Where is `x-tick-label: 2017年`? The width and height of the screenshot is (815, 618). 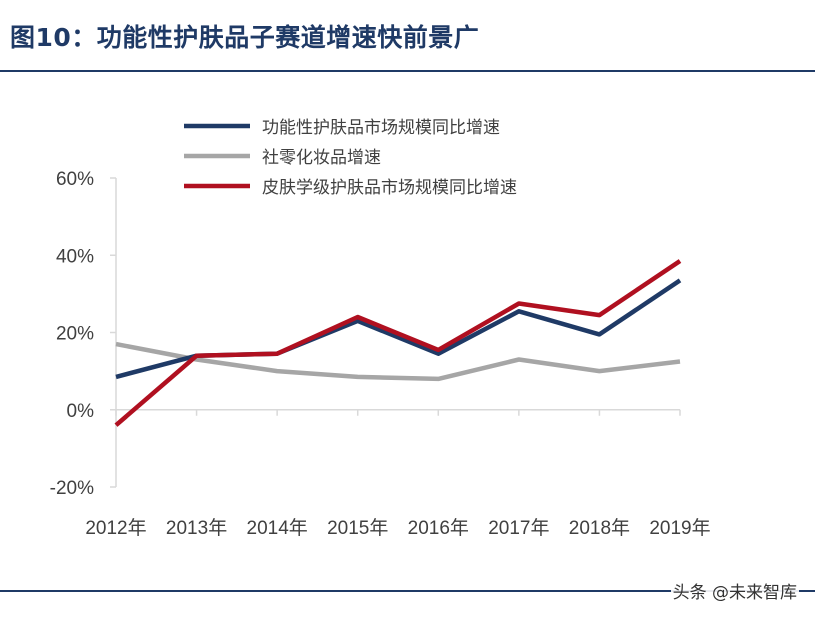
x-tick-label: 2017年 is located at coordinates (518, 528).